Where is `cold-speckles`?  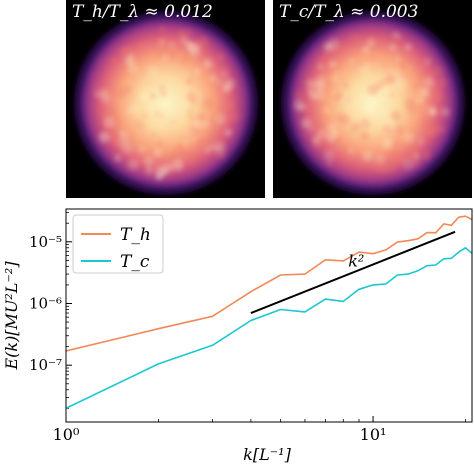 cold-speckles is located at coordinates (371, 102).